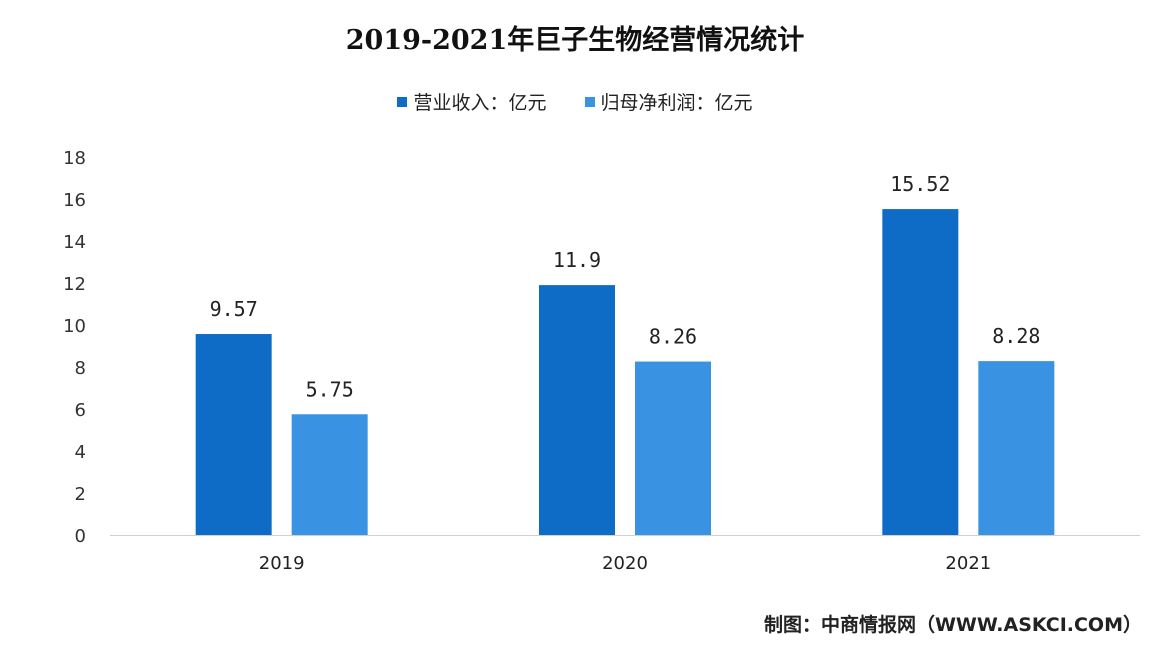  Describe the element at coordinates (80, 368) in the screenshot. I see `y-tick-label: 8` at that location.